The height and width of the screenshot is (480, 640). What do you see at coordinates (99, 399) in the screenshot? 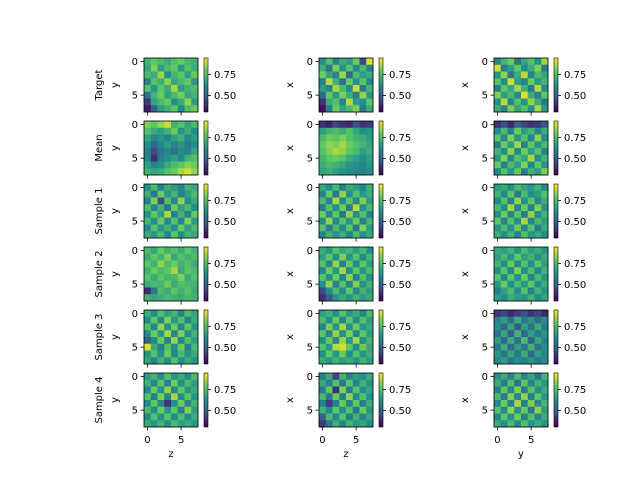
I see `row-label: Sample 4` at bounding box center [99, 399].